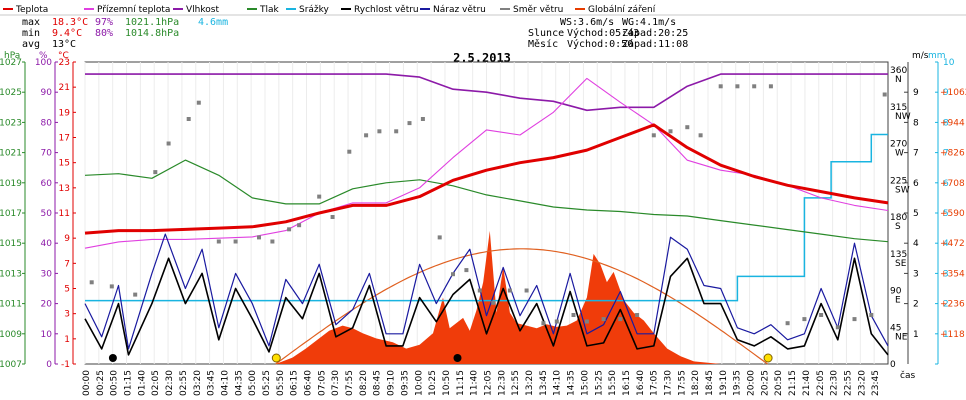 Image resolution: width=966 pixels, height=400 pixels. Describe the element at coordinates (350, 383) in the screenshot. I see `x-tick-label: 07:55` at that location.